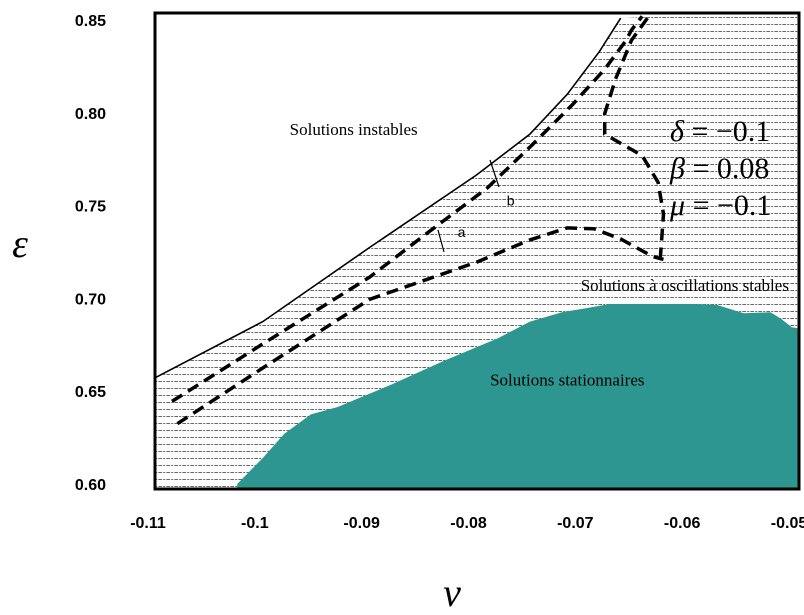 The width and height of the screenshot is (804, 615). Describe the element at coordinates (720, 205) in the screenshot. I see `parameter-line: μ = −0.1` at that location.